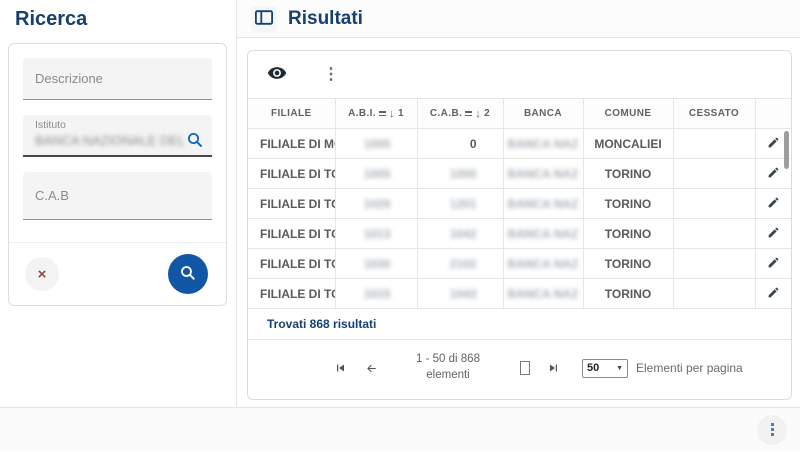  I want to click on more-options-button: ⋮, so click(331, 74).